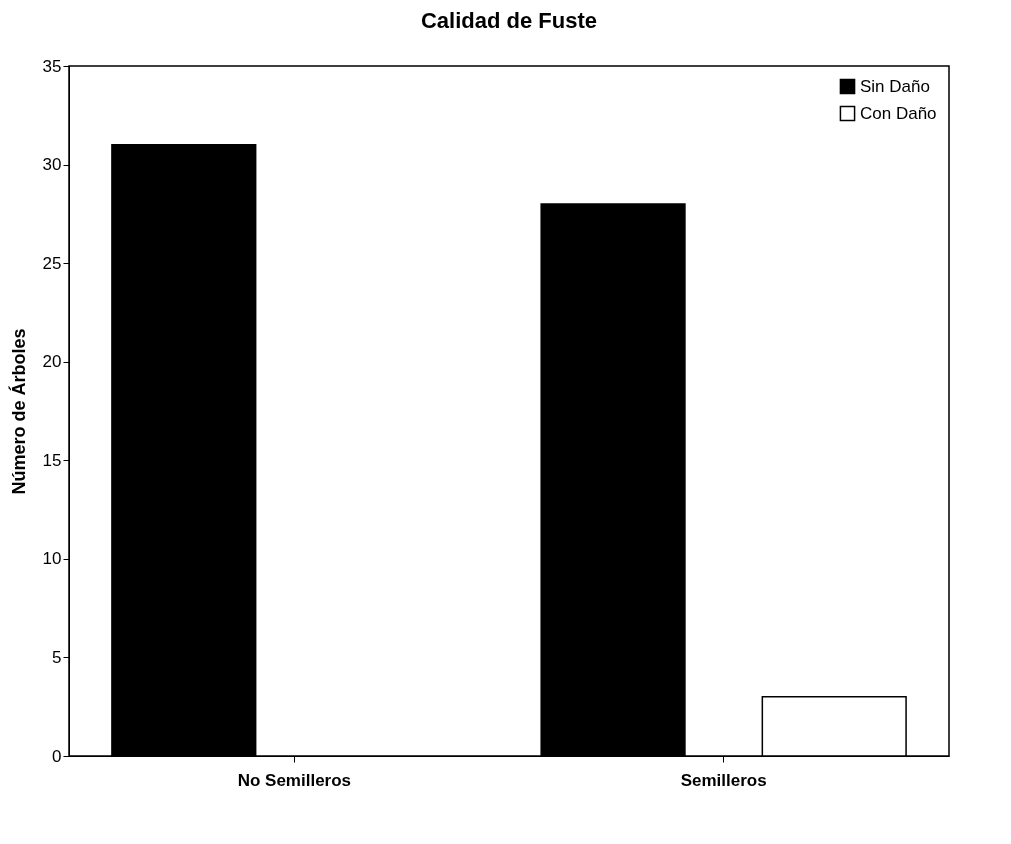 This screenshot has width=1011, height=844. I want to click on x-tick-label: No Semilleros, so click(294, 780).